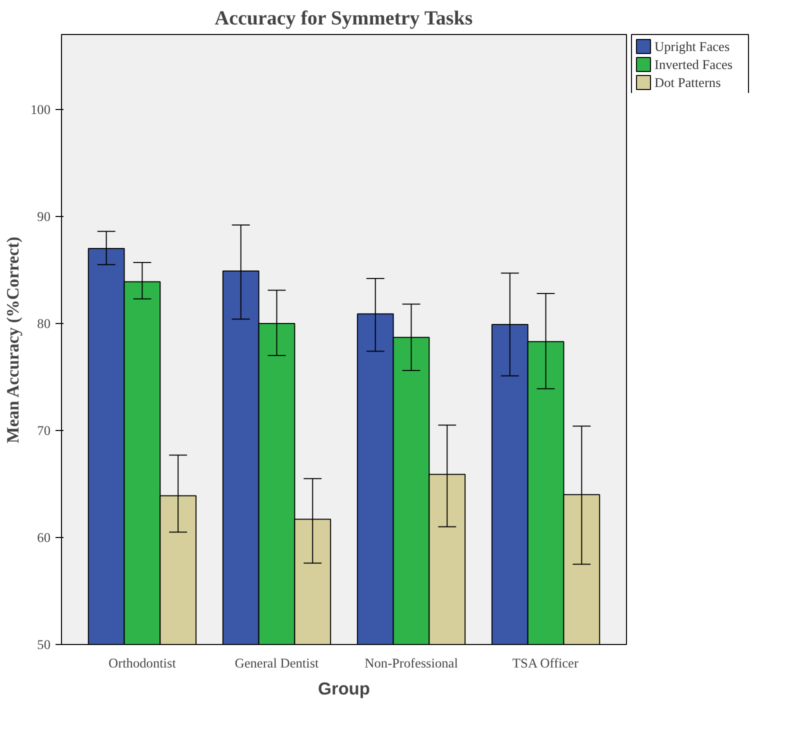 The width and height of the screenshot is (803, 732). Describe the element at coordinates (277, 663) in the screenshot. I see `x-tick-label: General Dentist` at that location.